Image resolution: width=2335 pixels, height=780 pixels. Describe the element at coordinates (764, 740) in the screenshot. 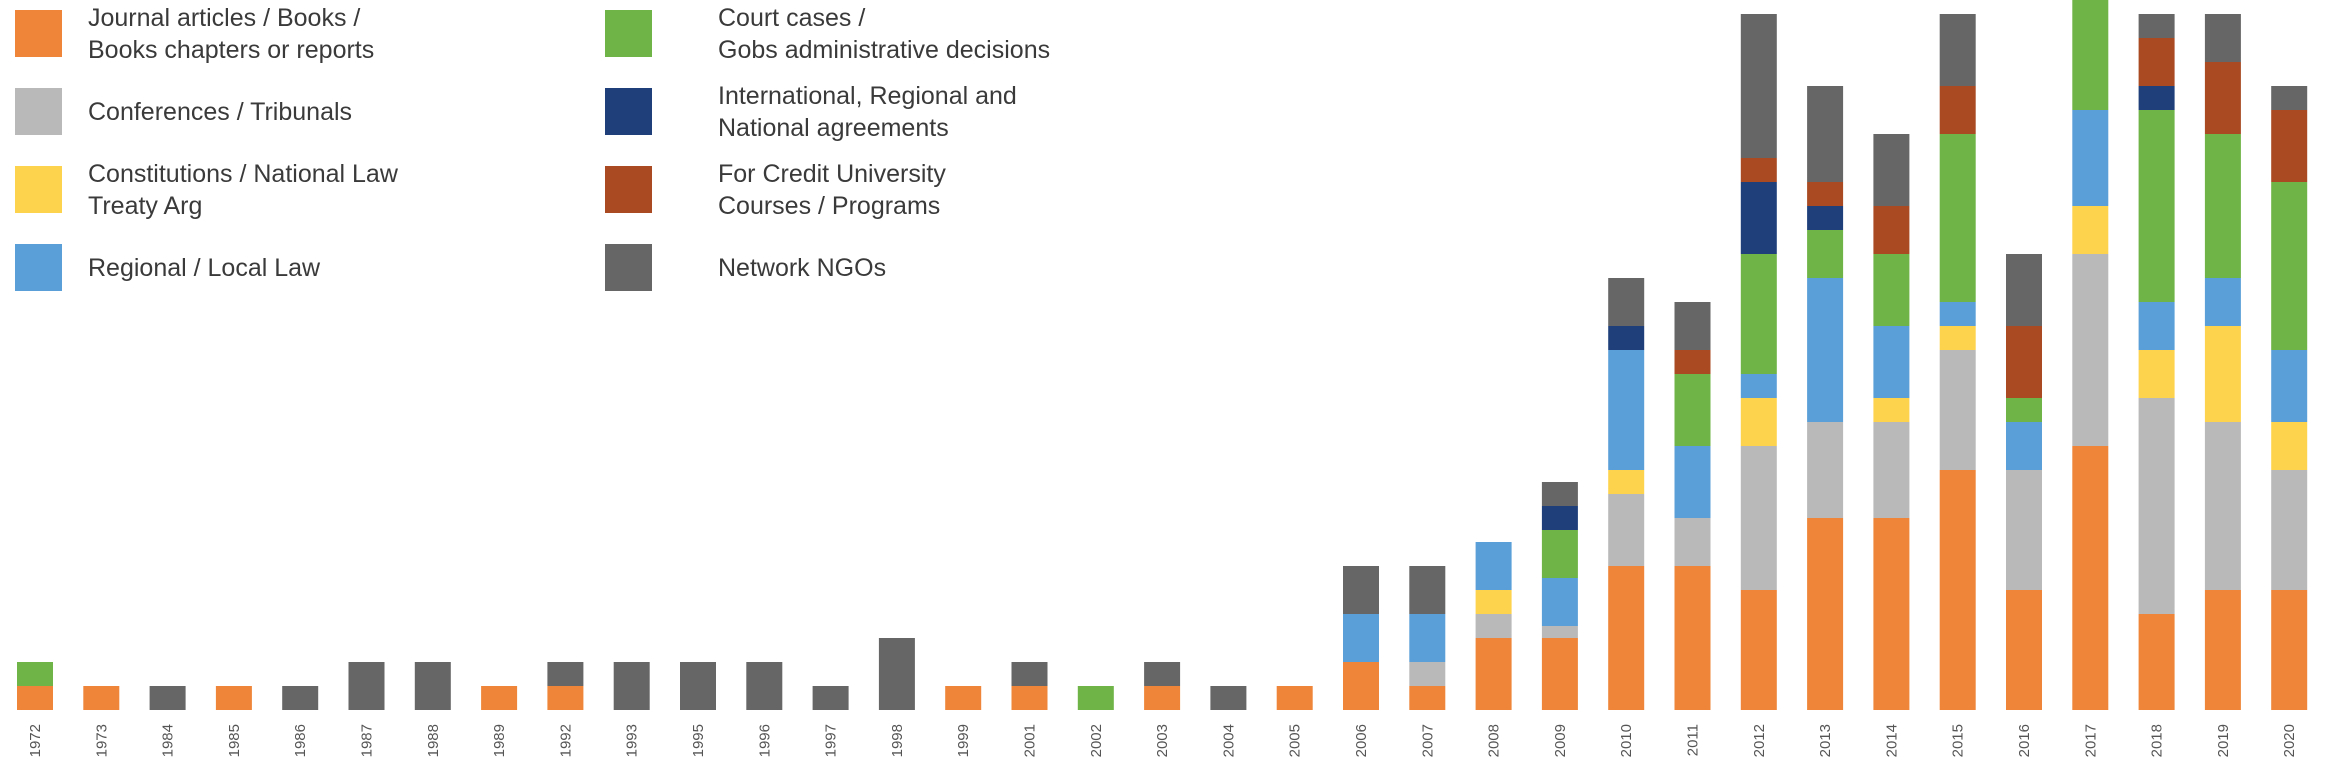

I see `x-tick-label: 1996` at that location.